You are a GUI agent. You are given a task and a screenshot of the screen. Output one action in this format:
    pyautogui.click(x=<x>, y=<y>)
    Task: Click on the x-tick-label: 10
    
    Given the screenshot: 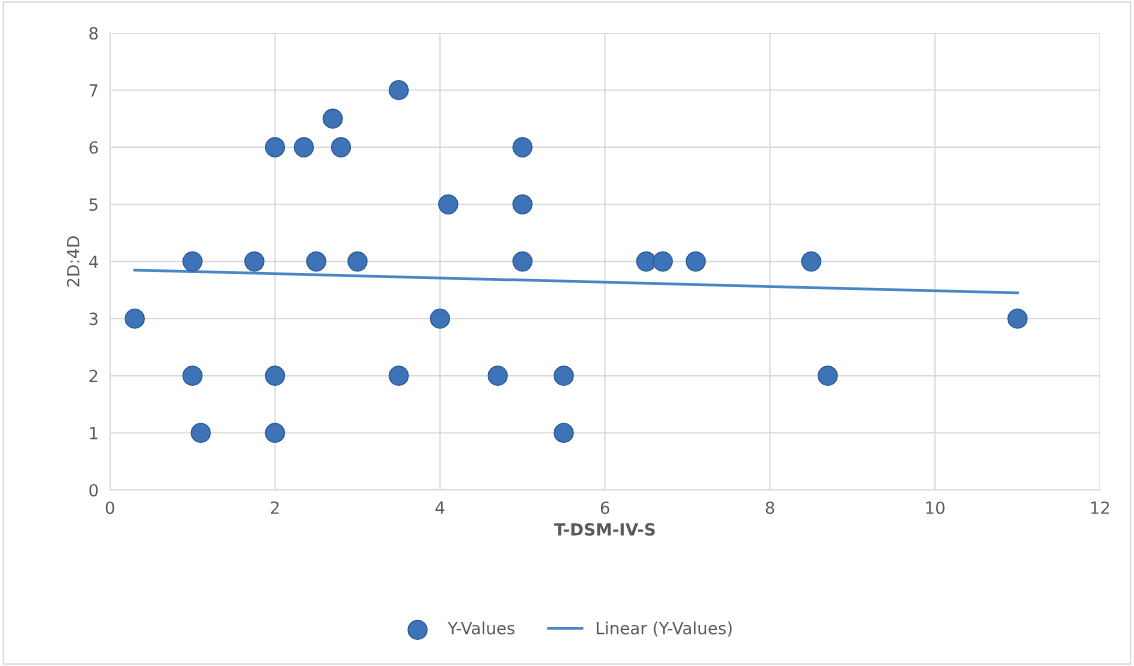 What is the action you would take?
    pyautogui.click(x=935, y=508)
    